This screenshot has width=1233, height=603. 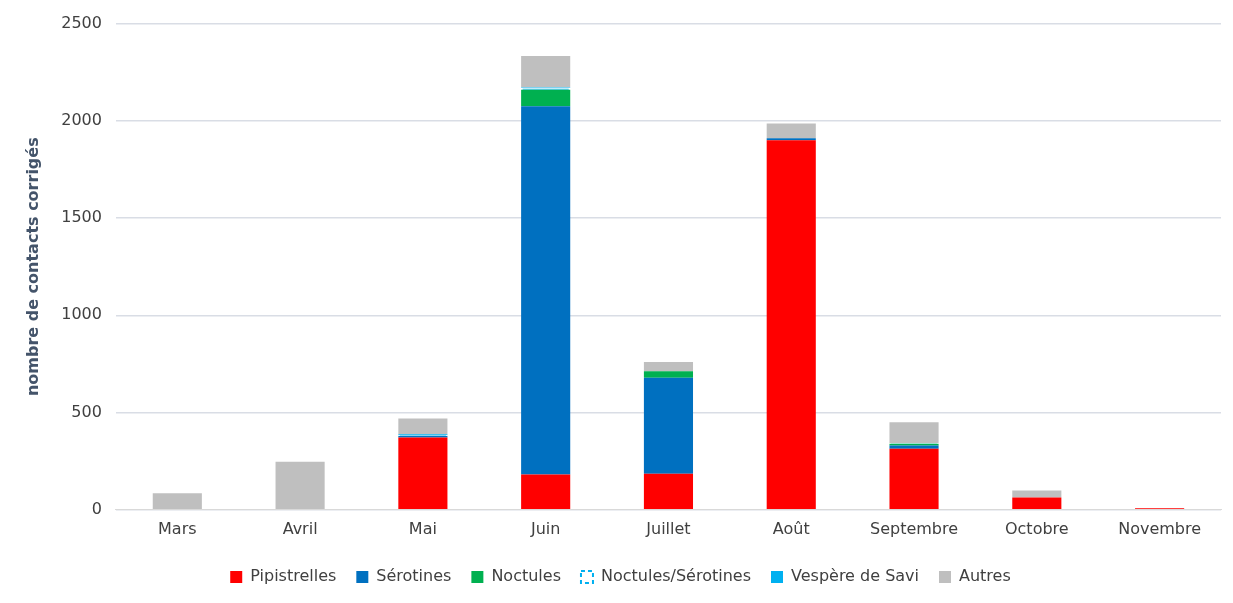 I want to click on legend-label: Pipistrelles, so click(x=293, y=576).